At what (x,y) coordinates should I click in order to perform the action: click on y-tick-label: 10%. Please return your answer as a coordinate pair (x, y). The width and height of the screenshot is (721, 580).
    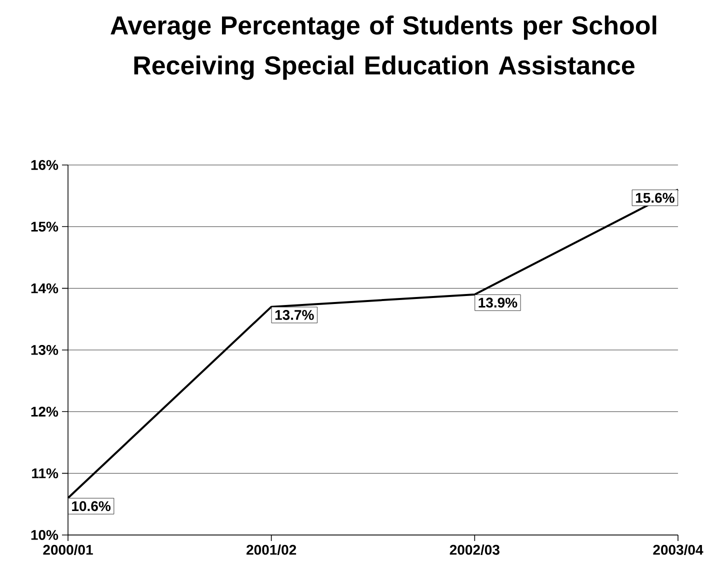
    Looking at the image, I should click on (44, 535).